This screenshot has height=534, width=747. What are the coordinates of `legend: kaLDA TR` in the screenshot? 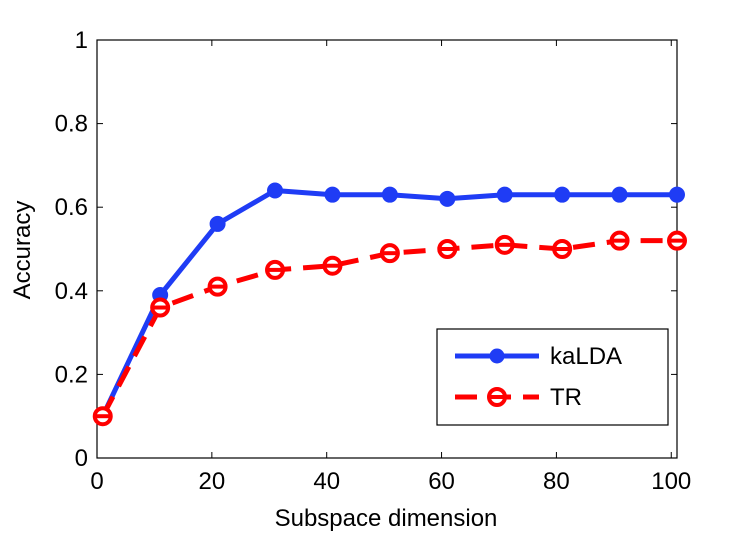 It's located at (552, 377).